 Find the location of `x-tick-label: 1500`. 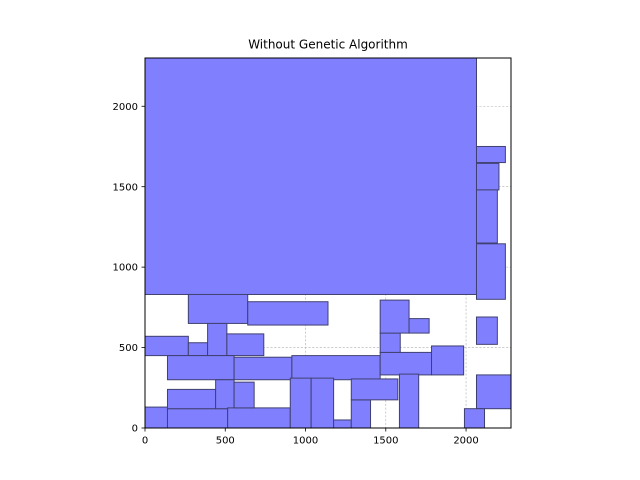

x-tick-label: 1500 is located at coordinates (385, 441).